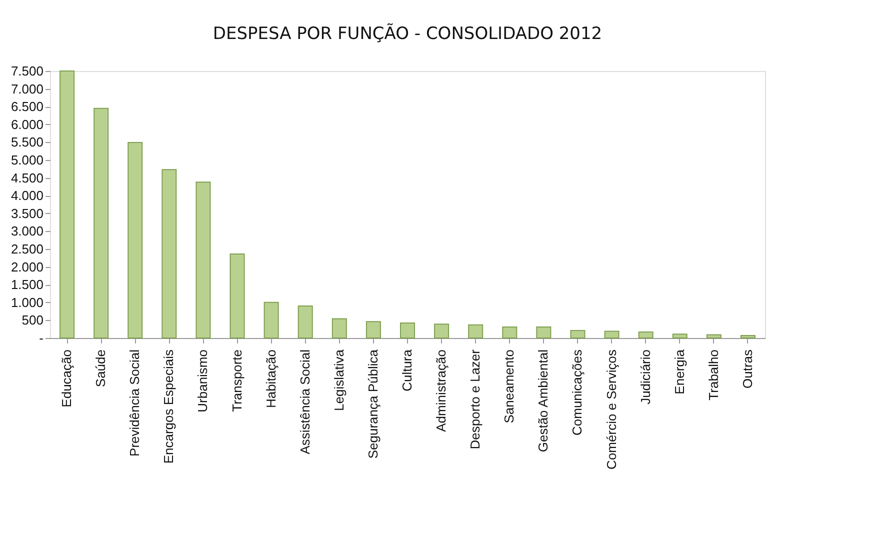  What do you see at coordinates (407, 33) in the screenshot?
I see `chart-title: DESPESA POR FUNÇÃO - CONSOLIDADO 2012` at bounding box center [407, 33].